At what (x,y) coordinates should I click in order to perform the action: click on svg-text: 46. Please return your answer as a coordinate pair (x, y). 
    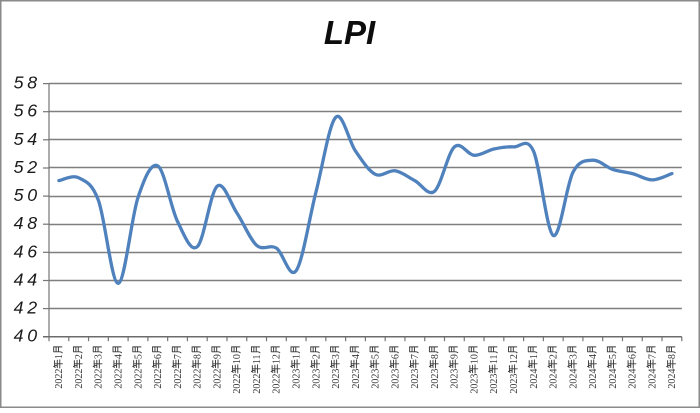
    Looking at the image, I should click on (27, 251).